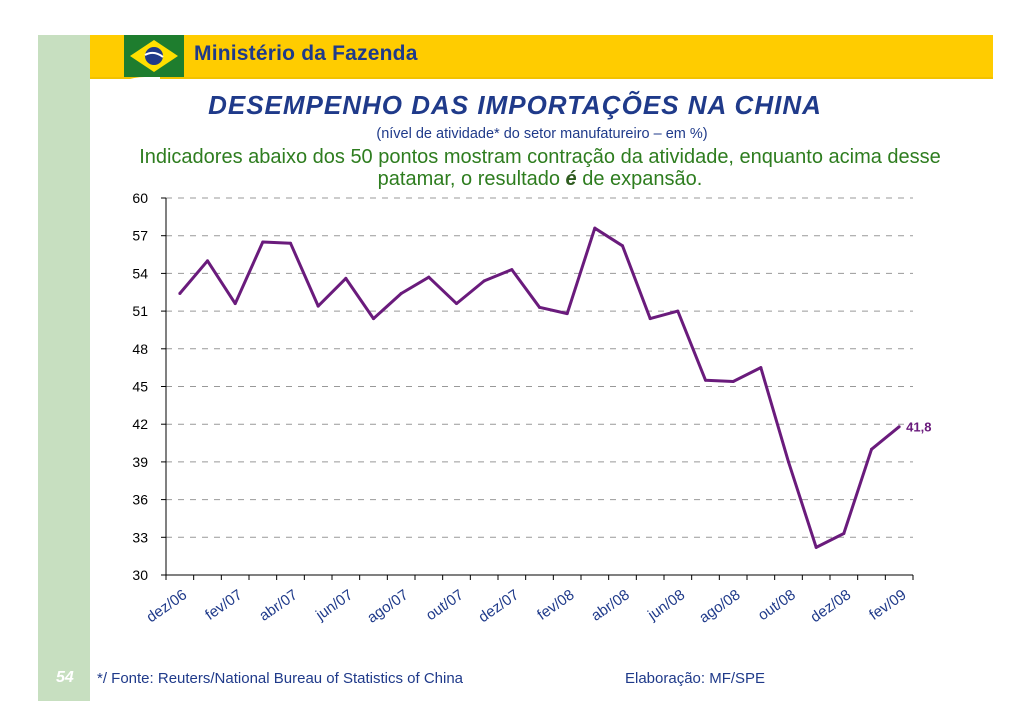 This screenshot has height=728, width=1030. I want to click on x-tick-label: fev/09, so click(887, 604).